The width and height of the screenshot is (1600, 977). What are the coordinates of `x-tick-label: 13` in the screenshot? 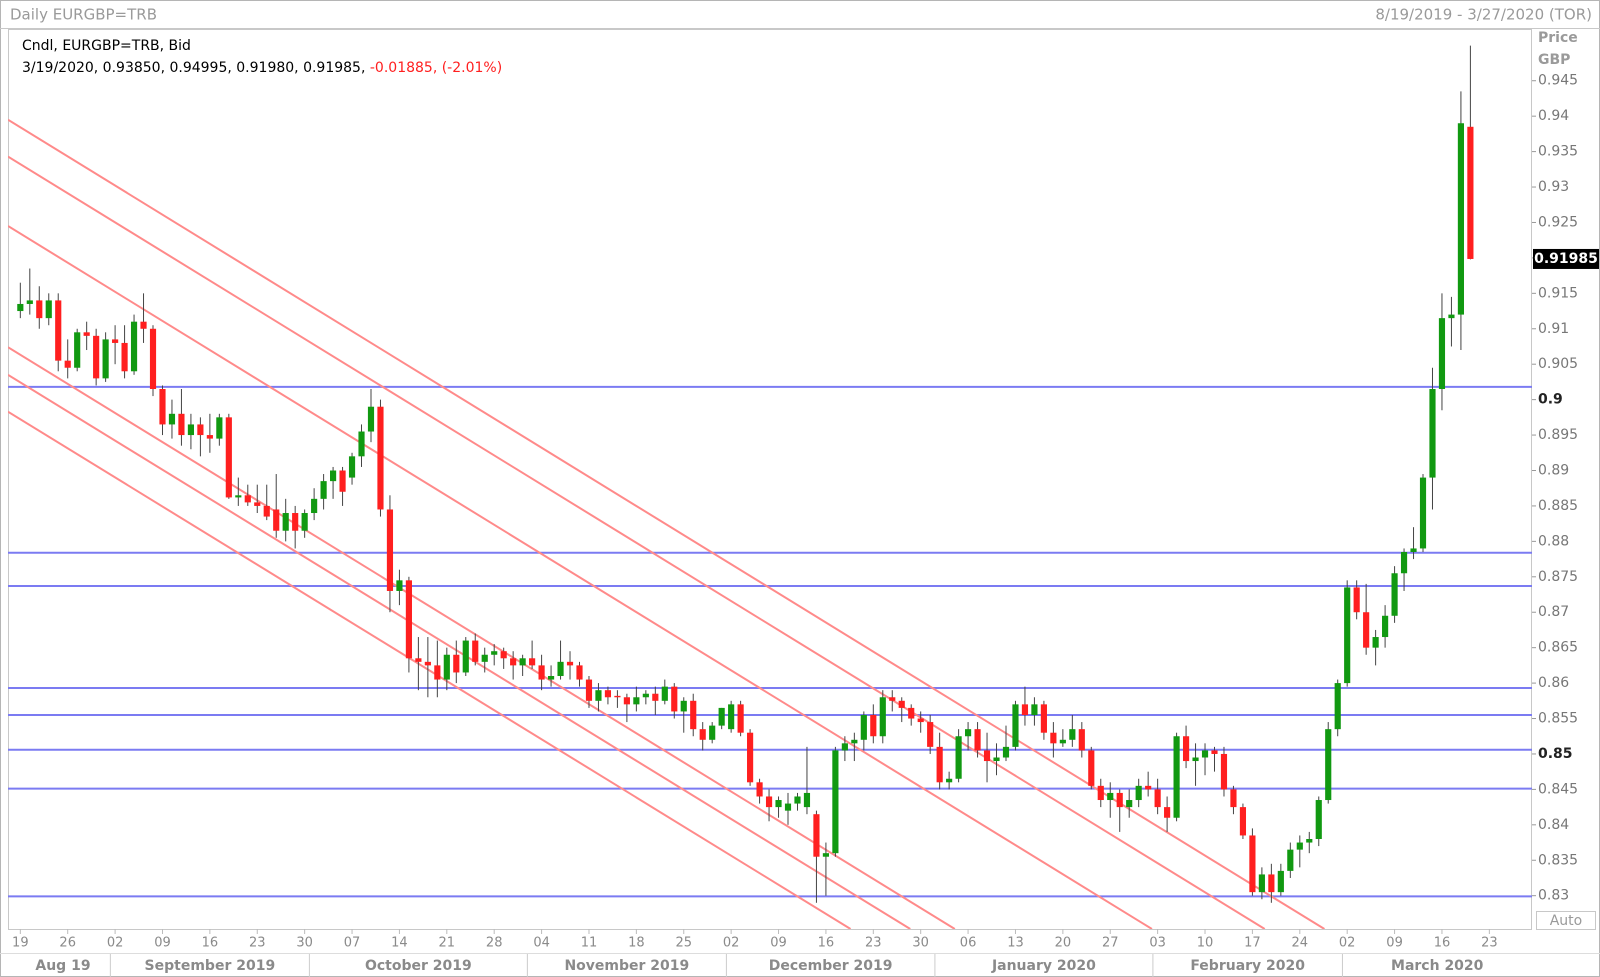 It's located at (1015, 943).